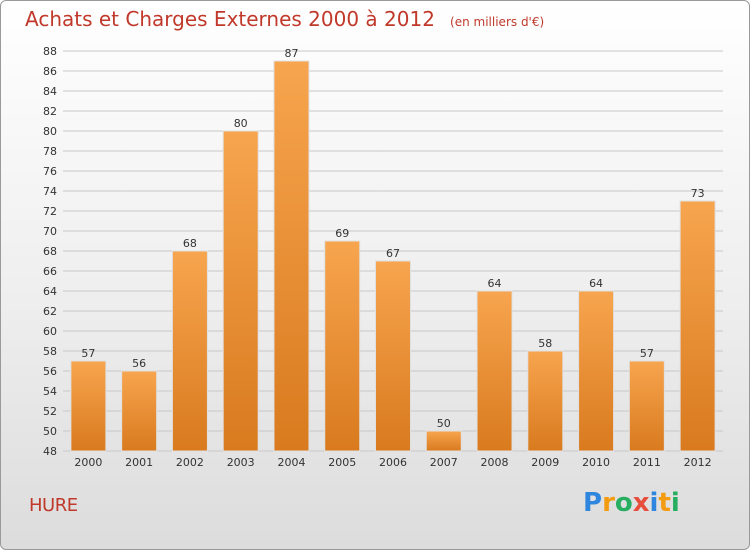 The image size is (750, 550). I want to click on data-label-2011: 57, so click(647, 353).